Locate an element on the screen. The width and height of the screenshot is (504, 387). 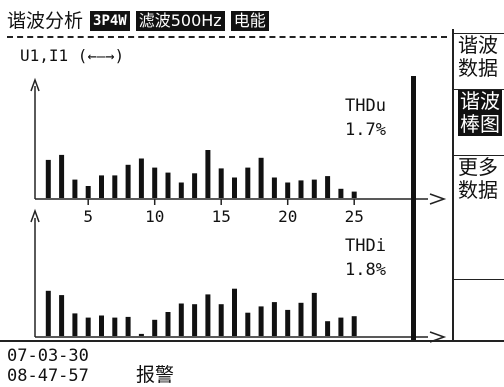
fundamental-cursor-bar is located at coordinates (413, 208).